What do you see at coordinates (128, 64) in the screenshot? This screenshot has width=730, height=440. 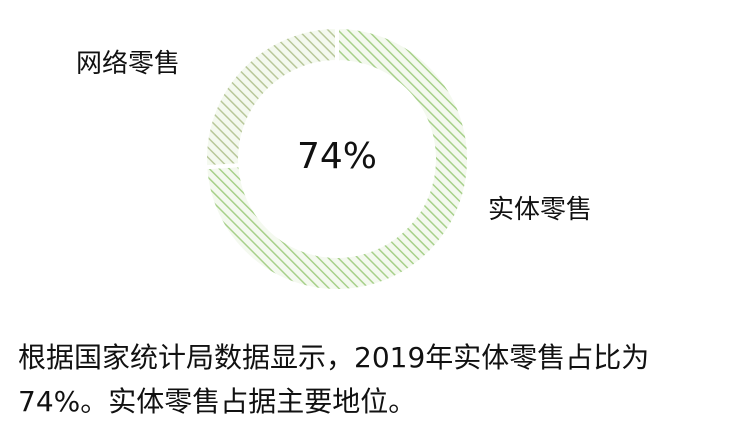 I see `slice-label-online-retail: 网络零售` at bounding box center [128, 64].